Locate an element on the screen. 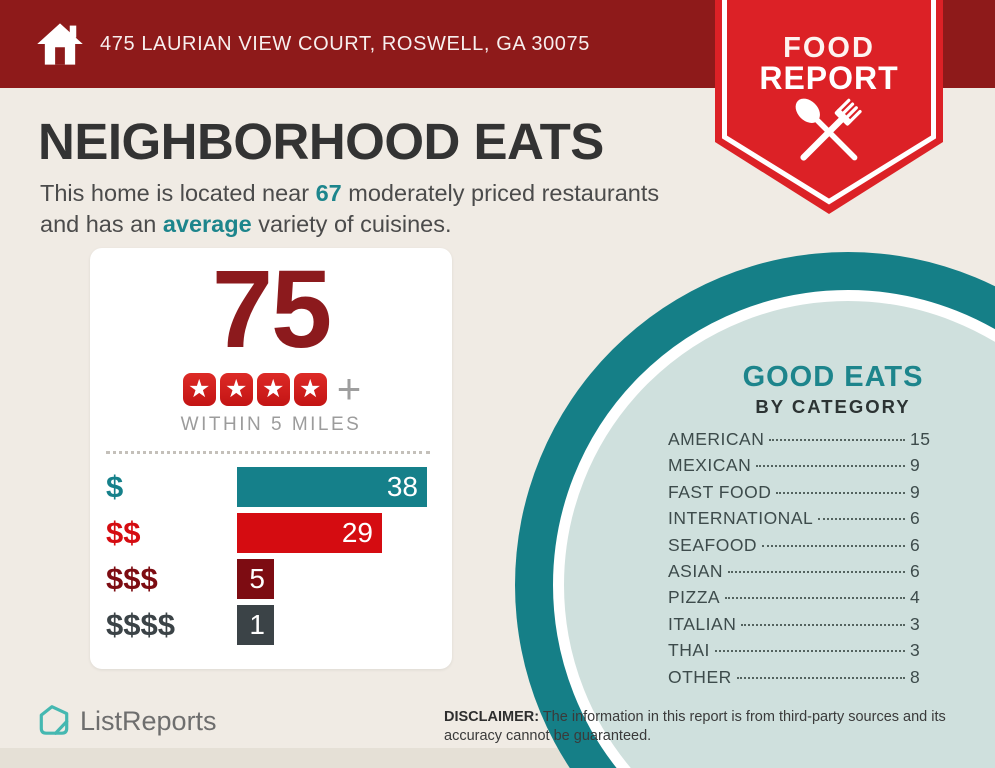 The width and height of the screenshot is (995, 768). category-row: MEXICAN 9 is located at coordinates (801, 468).